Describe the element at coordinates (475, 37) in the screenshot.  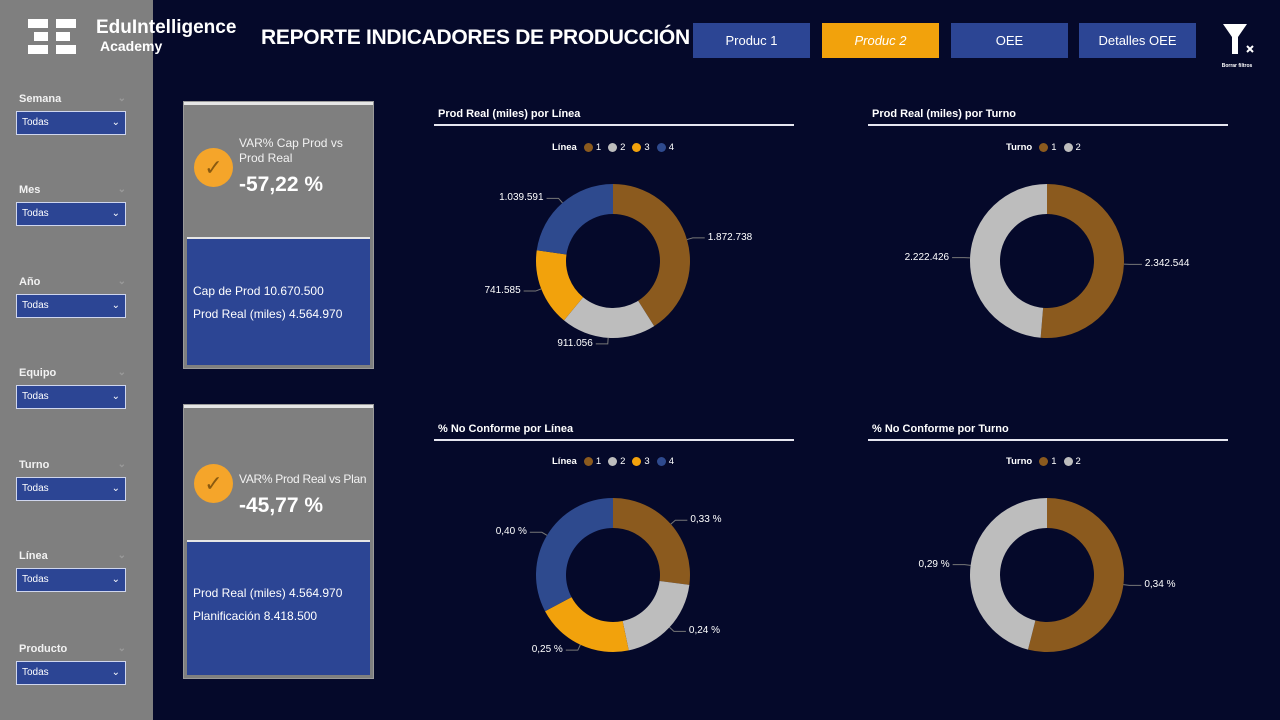
I see `page-title: REPORTE INDICADORES DE PRODUCCIÓN` at that location.